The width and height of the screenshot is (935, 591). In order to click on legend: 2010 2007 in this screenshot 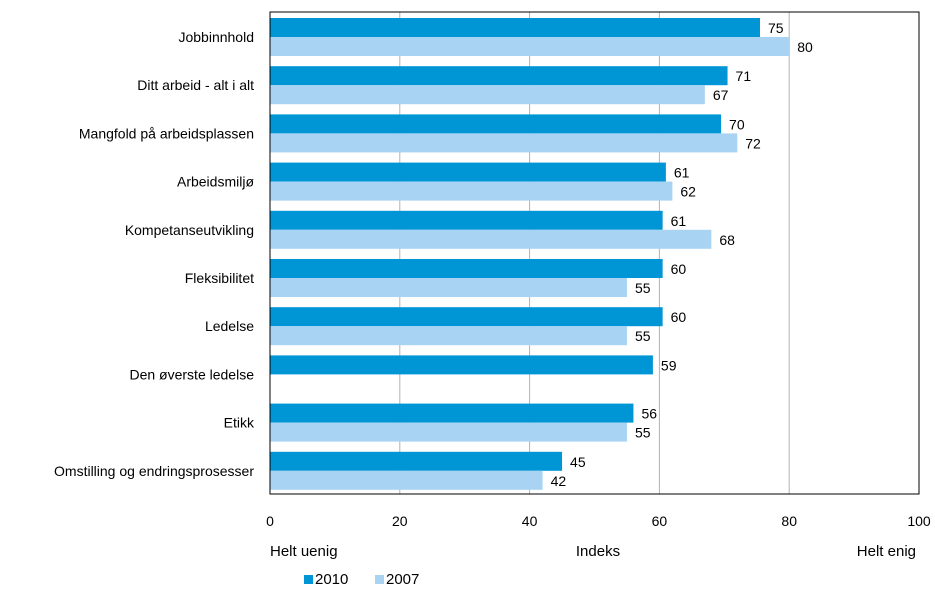, I will do `click(361, 579)`.